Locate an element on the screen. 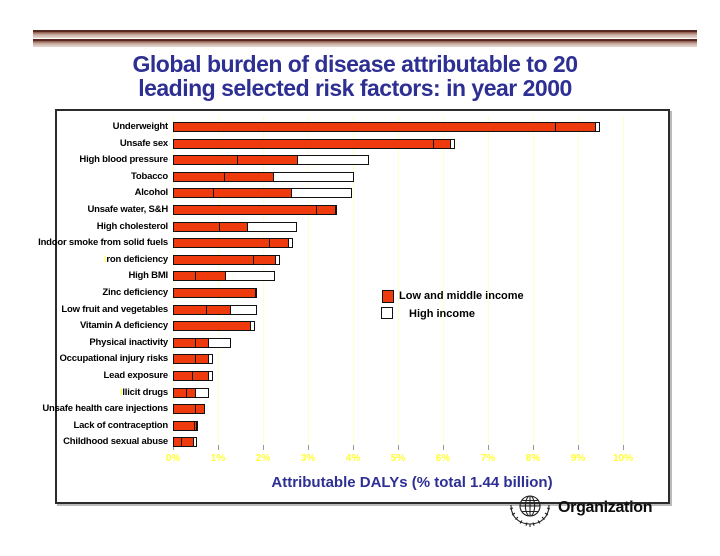 Image resolution: width=720 pixels, height=556 pixels. row-label: Alcohol is located at coordinates (151, 193).